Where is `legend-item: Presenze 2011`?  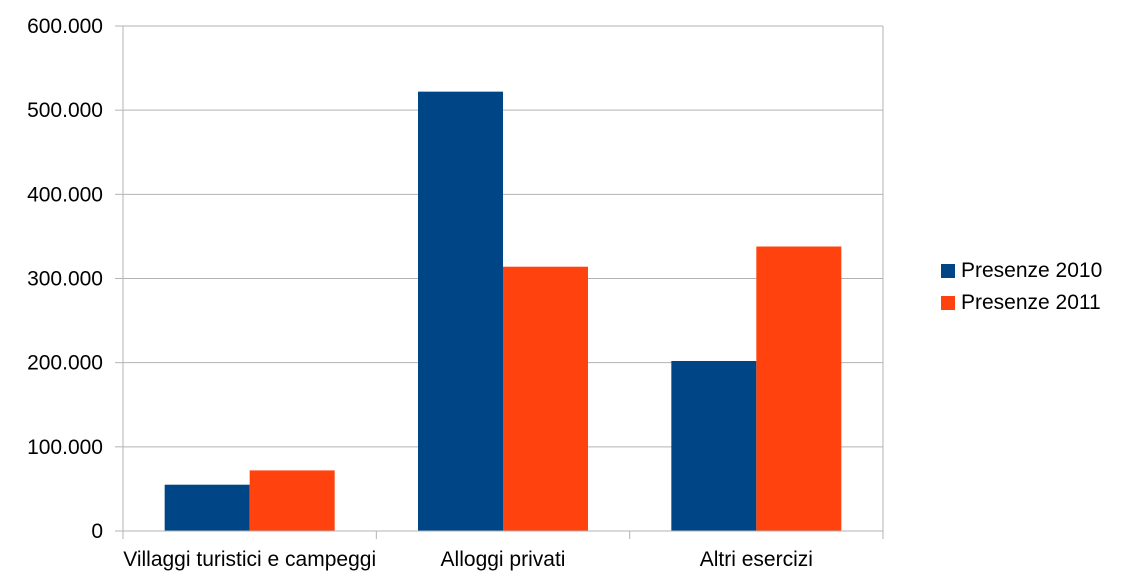 legend-item: Presenze 2011 is located at coordinates (1021, 303).